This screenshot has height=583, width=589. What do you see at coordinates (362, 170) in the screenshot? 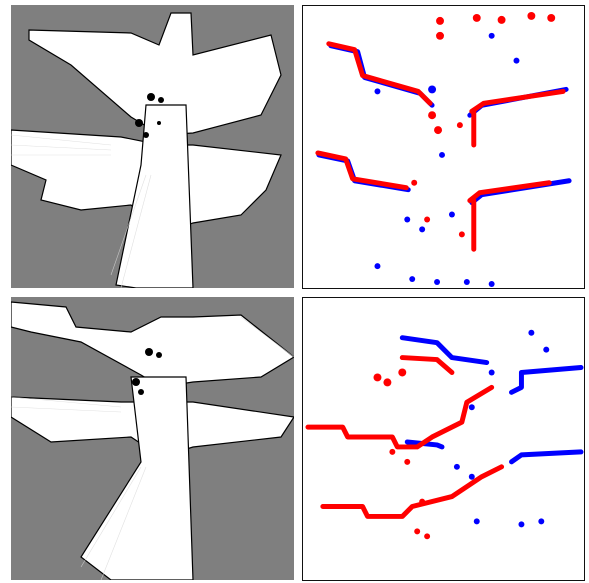
I see `scan-red-mid-left` at bounding box center [362, 170].